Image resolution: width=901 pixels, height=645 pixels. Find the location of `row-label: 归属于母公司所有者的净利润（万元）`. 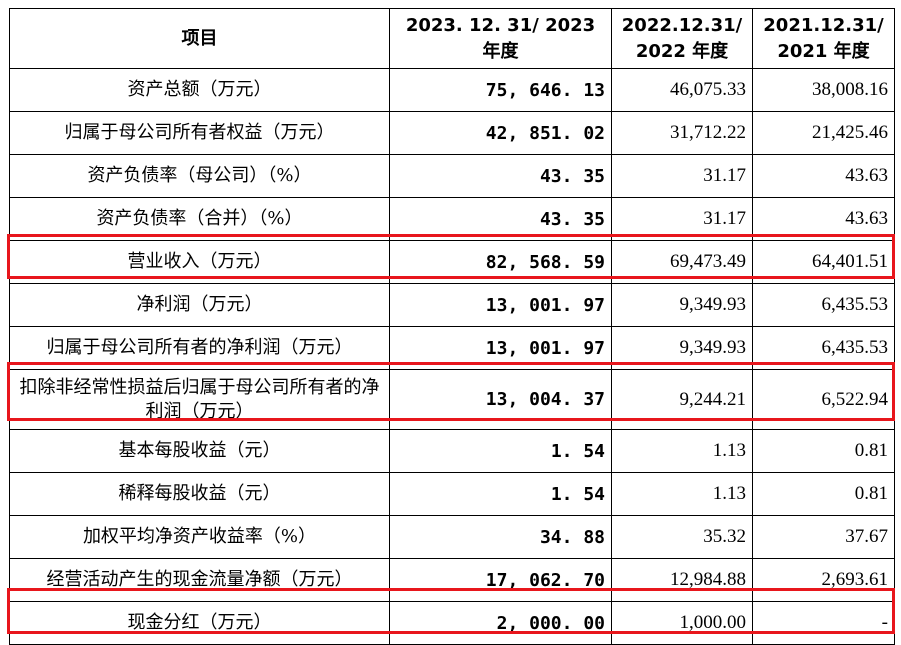

row-label: 归属于母公司所有者的净利润（万元） is located at coordinates (199, 348).